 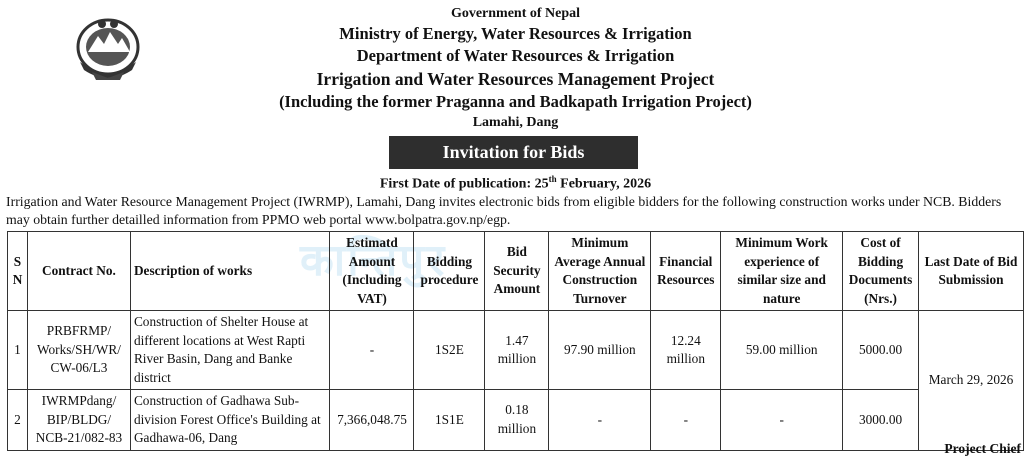 I want to click on cell-contract-no: IWRMPdang/ BIP/BLDG/ NCB-21/082-83, so click(x=78, y=420).